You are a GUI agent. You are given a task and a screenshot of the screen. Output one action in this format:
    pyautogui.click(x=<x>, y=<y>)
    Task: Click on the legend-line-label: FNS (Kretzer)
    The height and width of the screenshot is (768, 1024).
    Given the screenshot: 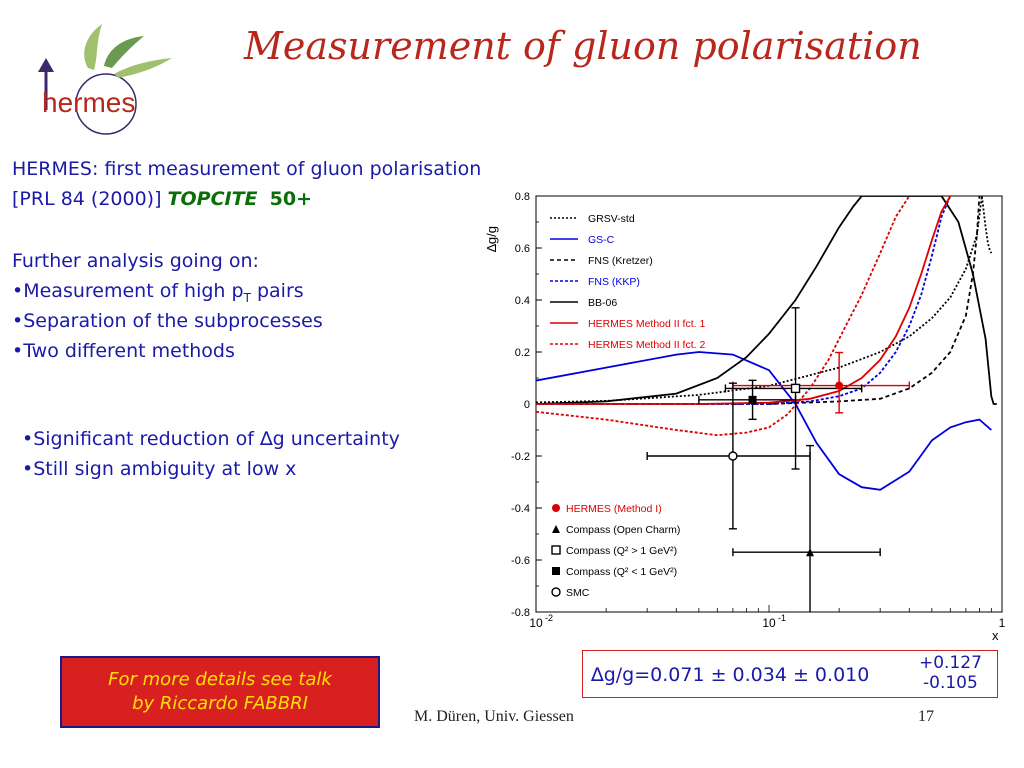 What is the action you would take?
    pyautogui.click(x=620, y=261)
    